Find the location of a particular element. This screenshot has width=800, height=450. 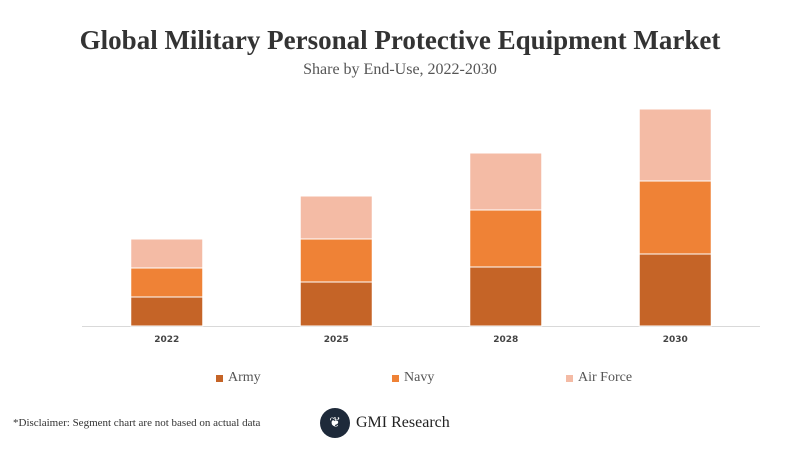

gmi-logo: ❦ GMI Research is located at coordinates (385, 423).